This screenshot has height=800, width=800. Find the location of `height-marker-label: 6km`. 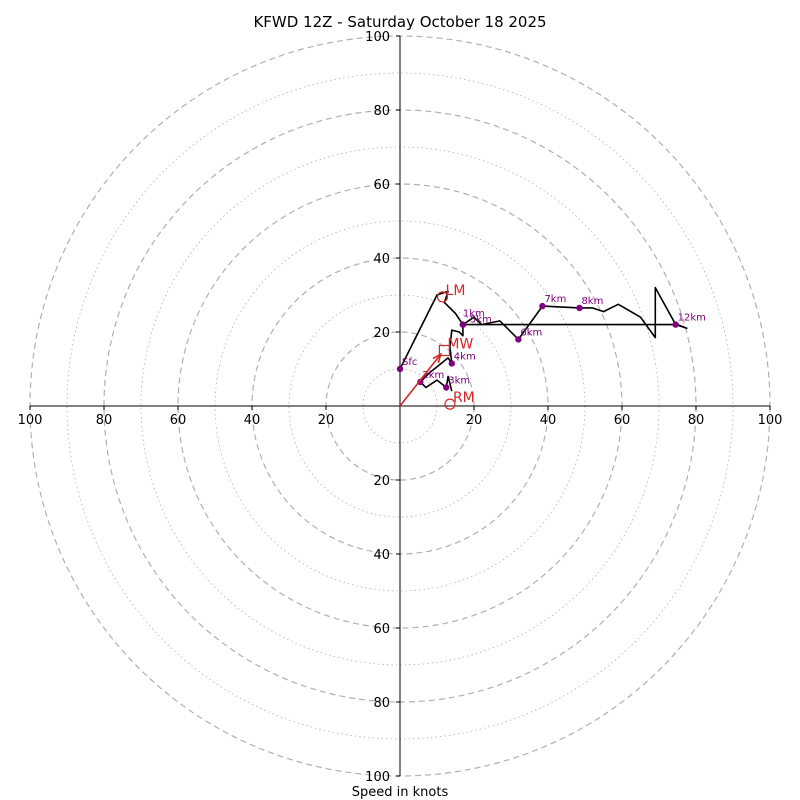

height-marker-label: 6km is located at coordinates (531, 332).